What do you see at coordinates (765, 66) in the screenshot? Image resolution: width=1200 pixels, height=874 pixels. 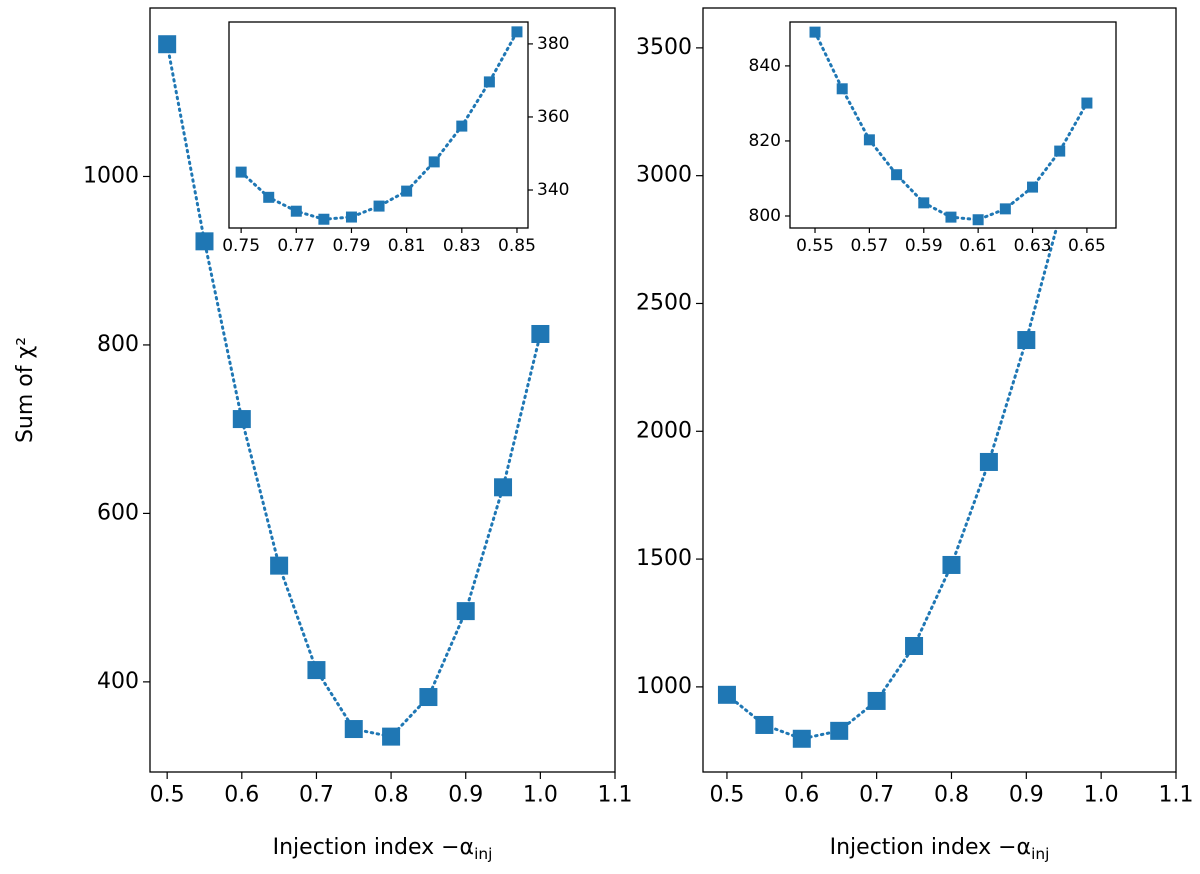 I see `y-tick-label: 840` at bounding box center [765, 66].